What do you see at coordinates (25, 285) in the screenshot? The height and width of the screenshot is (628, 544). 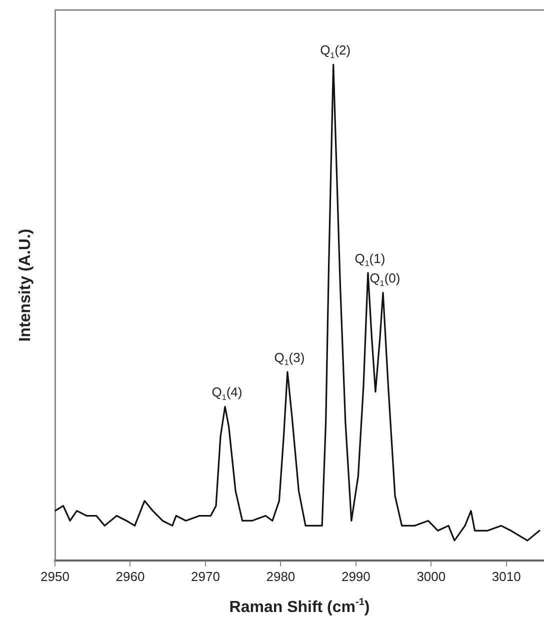 I see `y-axis-title: Intensity (A.U.)` at bounding box center [25, 285].